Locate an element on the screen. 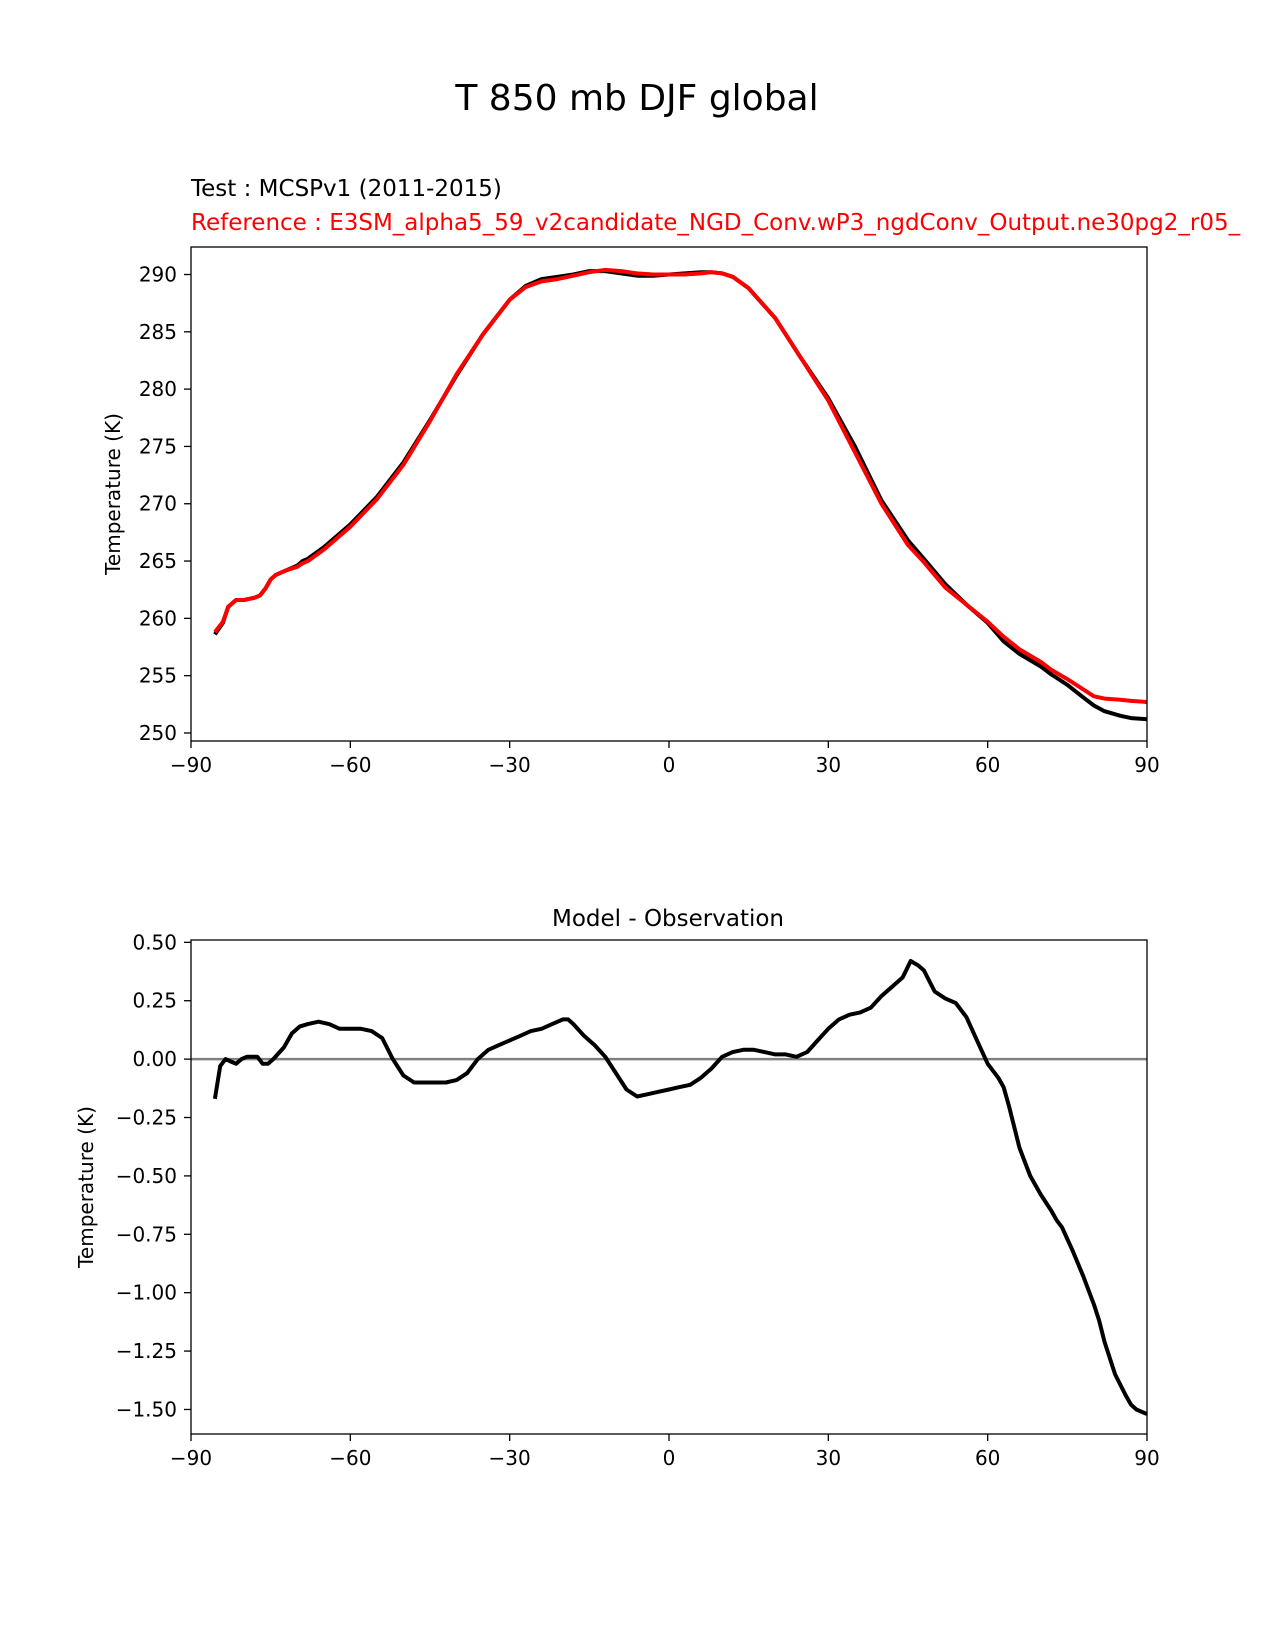  top-x-tick-label: 60 is located at coordinates (987, 765).